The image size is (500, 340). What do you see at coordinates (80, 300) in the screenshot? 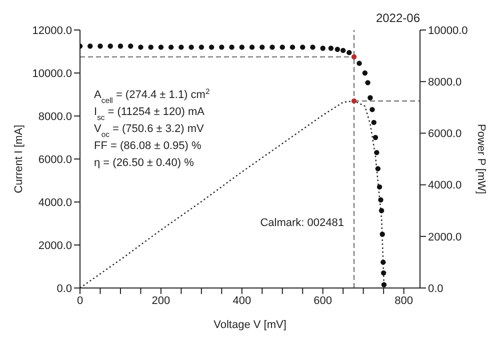
I see `x-tick-label: 0` at bounding box center [80, 300].